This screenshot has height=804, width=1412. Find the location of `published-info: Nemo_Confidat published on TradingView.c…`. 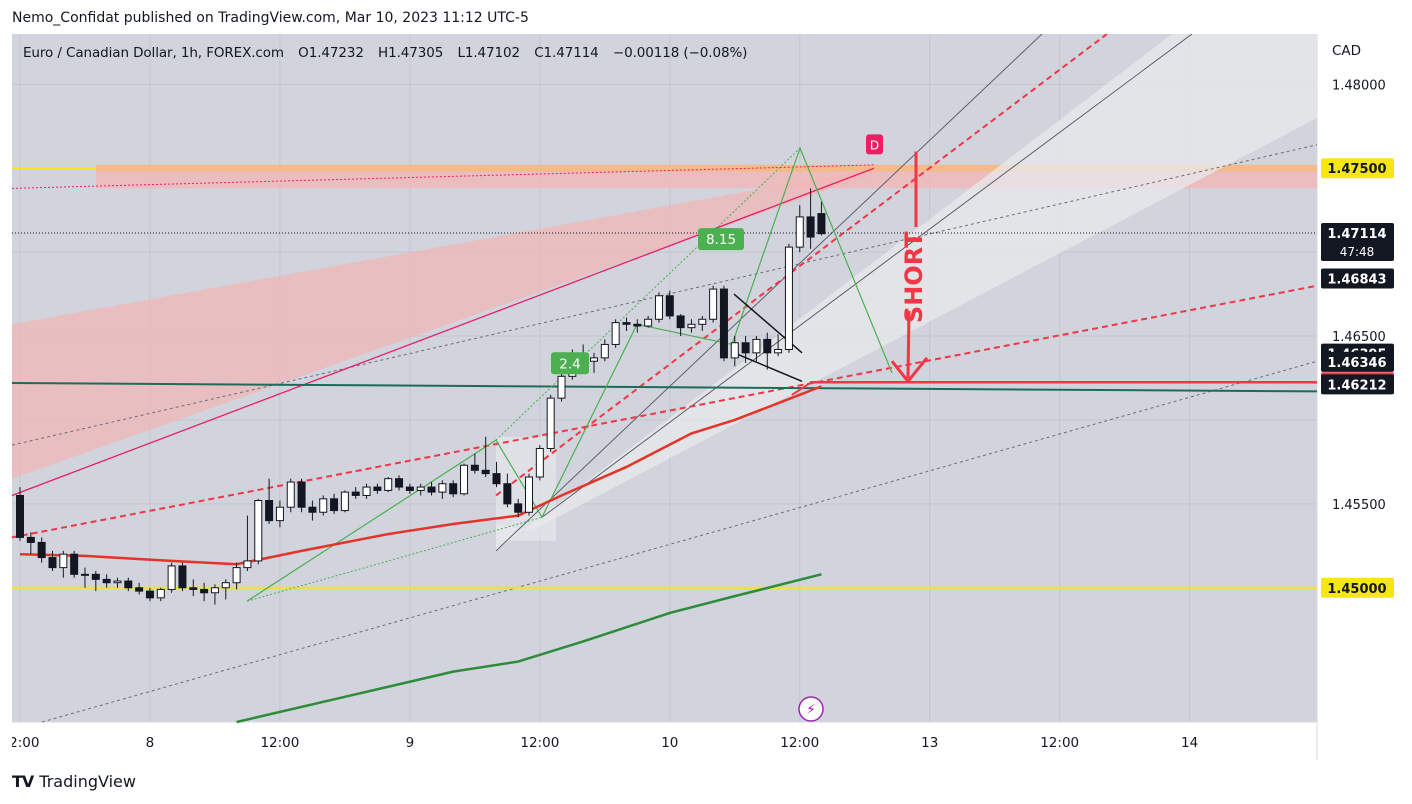

published-info: Nemo_Confidat published on TradingView.c… is located at coordinates (270, 18).